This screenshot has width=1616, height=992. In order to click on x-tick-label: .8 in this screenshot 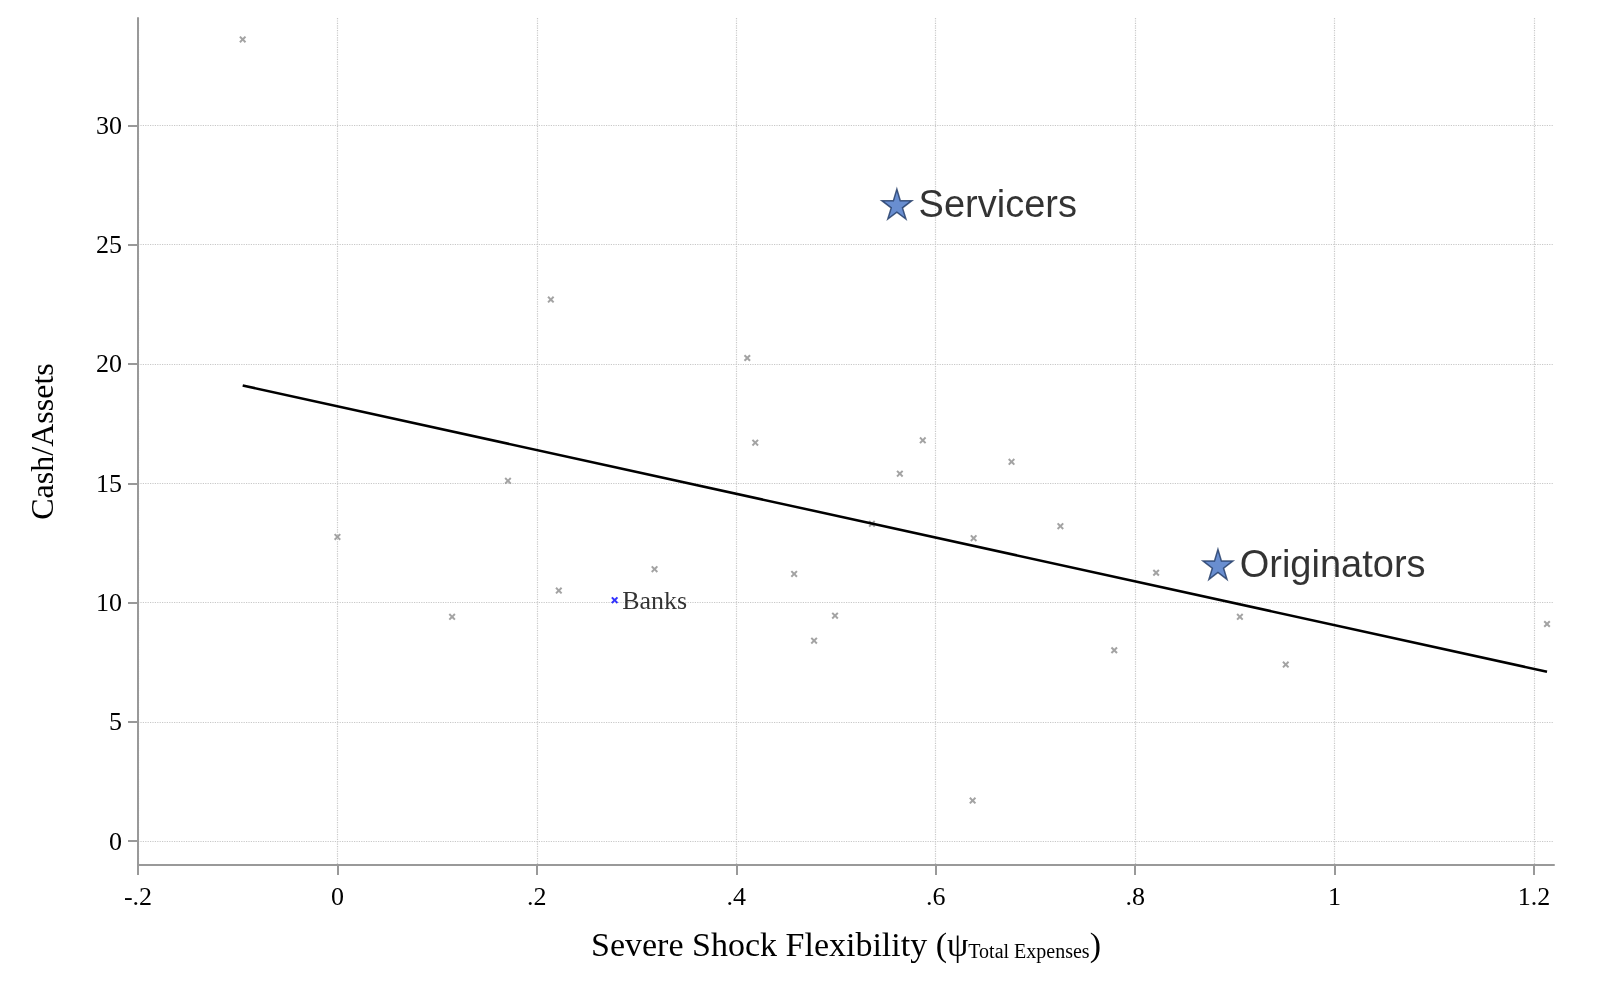, I will do `click(1135, 896)`.